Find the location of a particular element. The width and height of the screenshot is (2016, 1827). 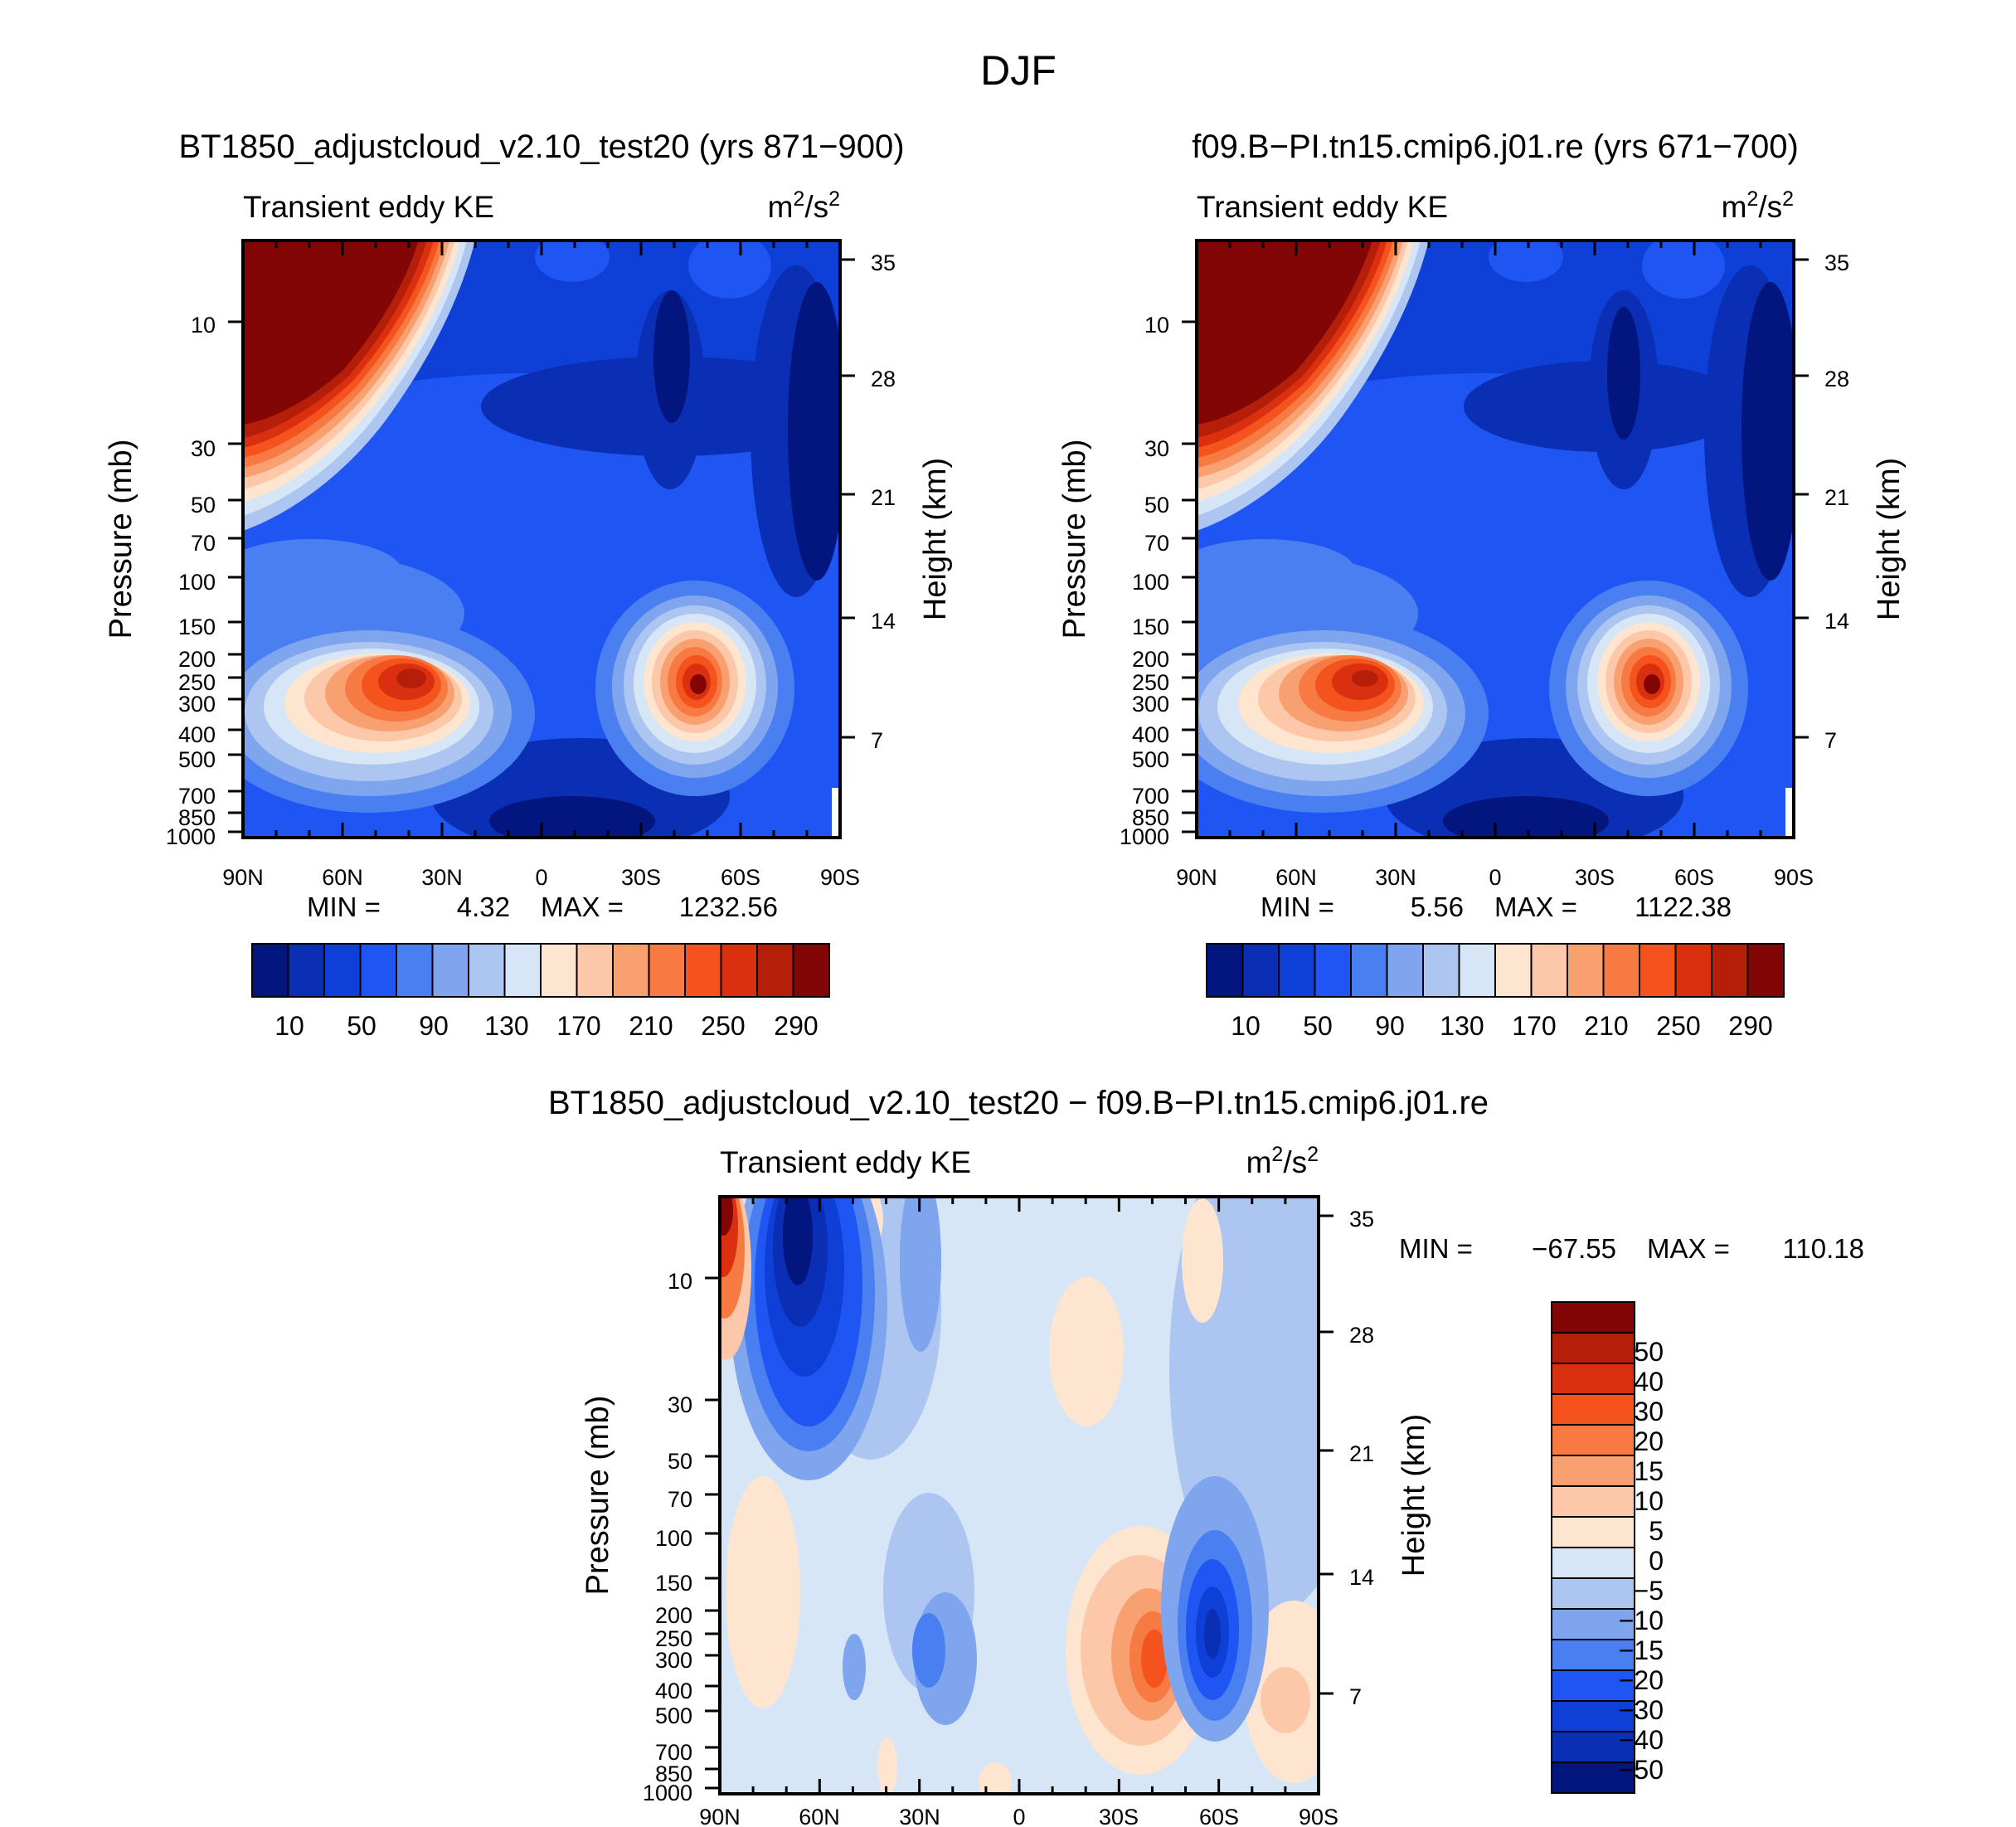

colorbar-label: −40 is located at coordinates (1641, 1740).